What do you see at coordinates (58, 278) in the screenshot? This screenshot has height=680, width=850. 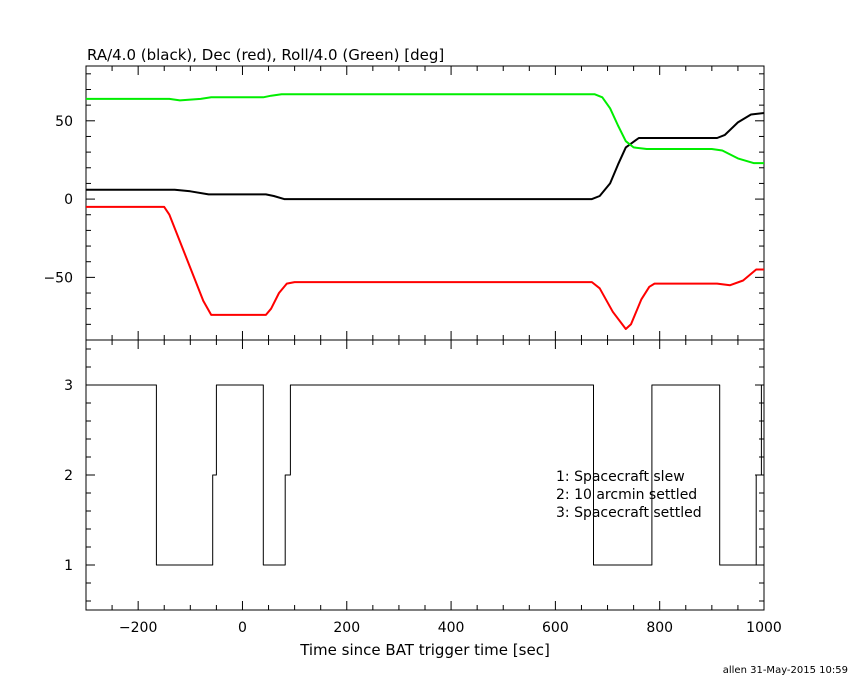 I see `y-tick-label: −50` at bounding box center [58, 278].